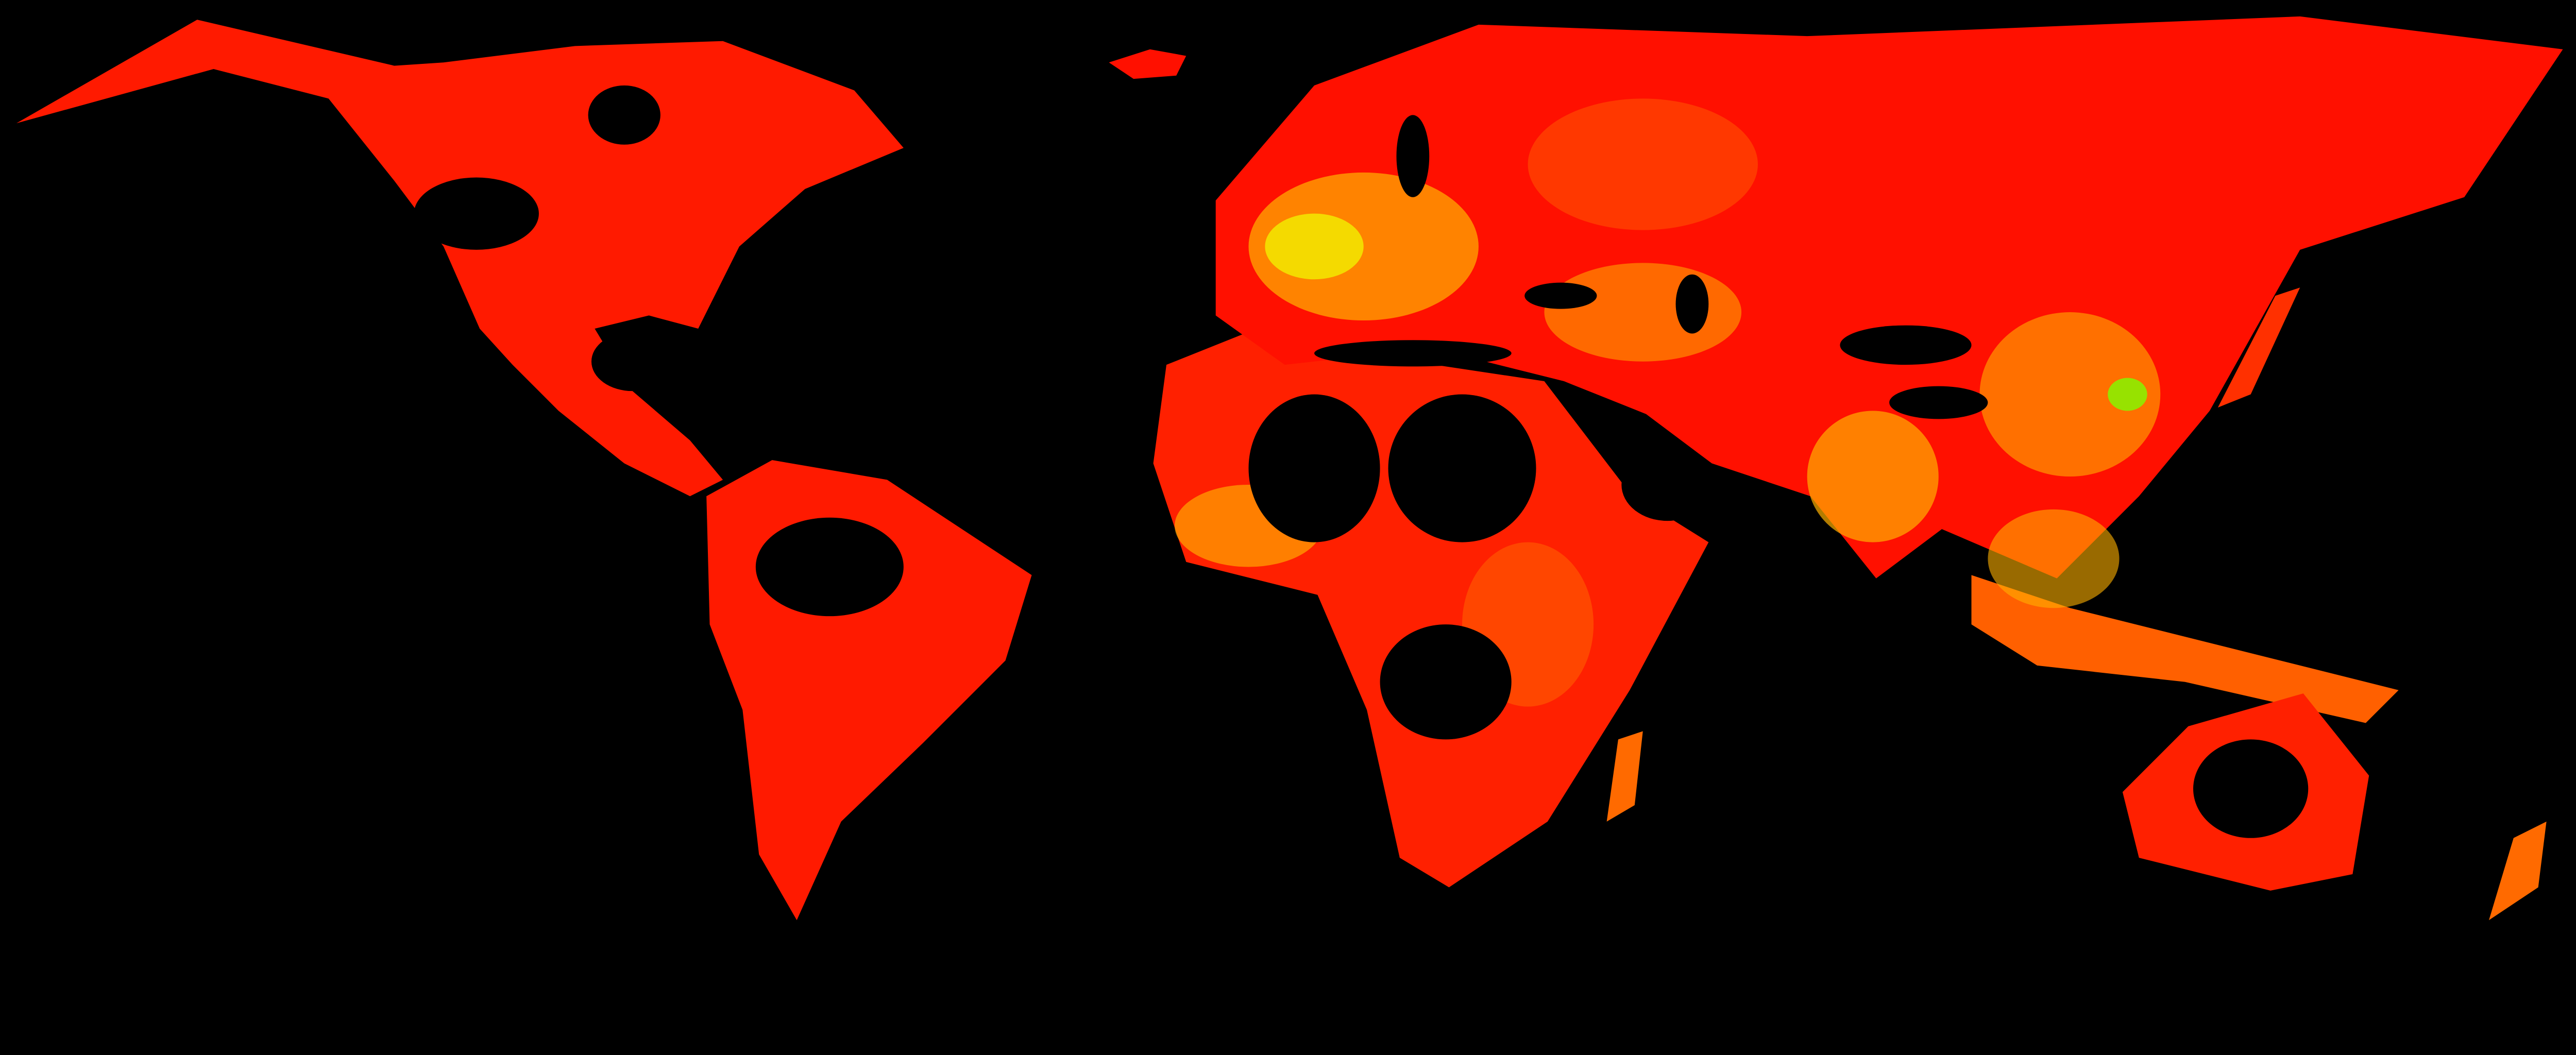 The height and width of the screenshot is (1055, 2576). Describe the element at coordinates (1643, 164) in the screenshot. I see `russia-overlay` at that location.